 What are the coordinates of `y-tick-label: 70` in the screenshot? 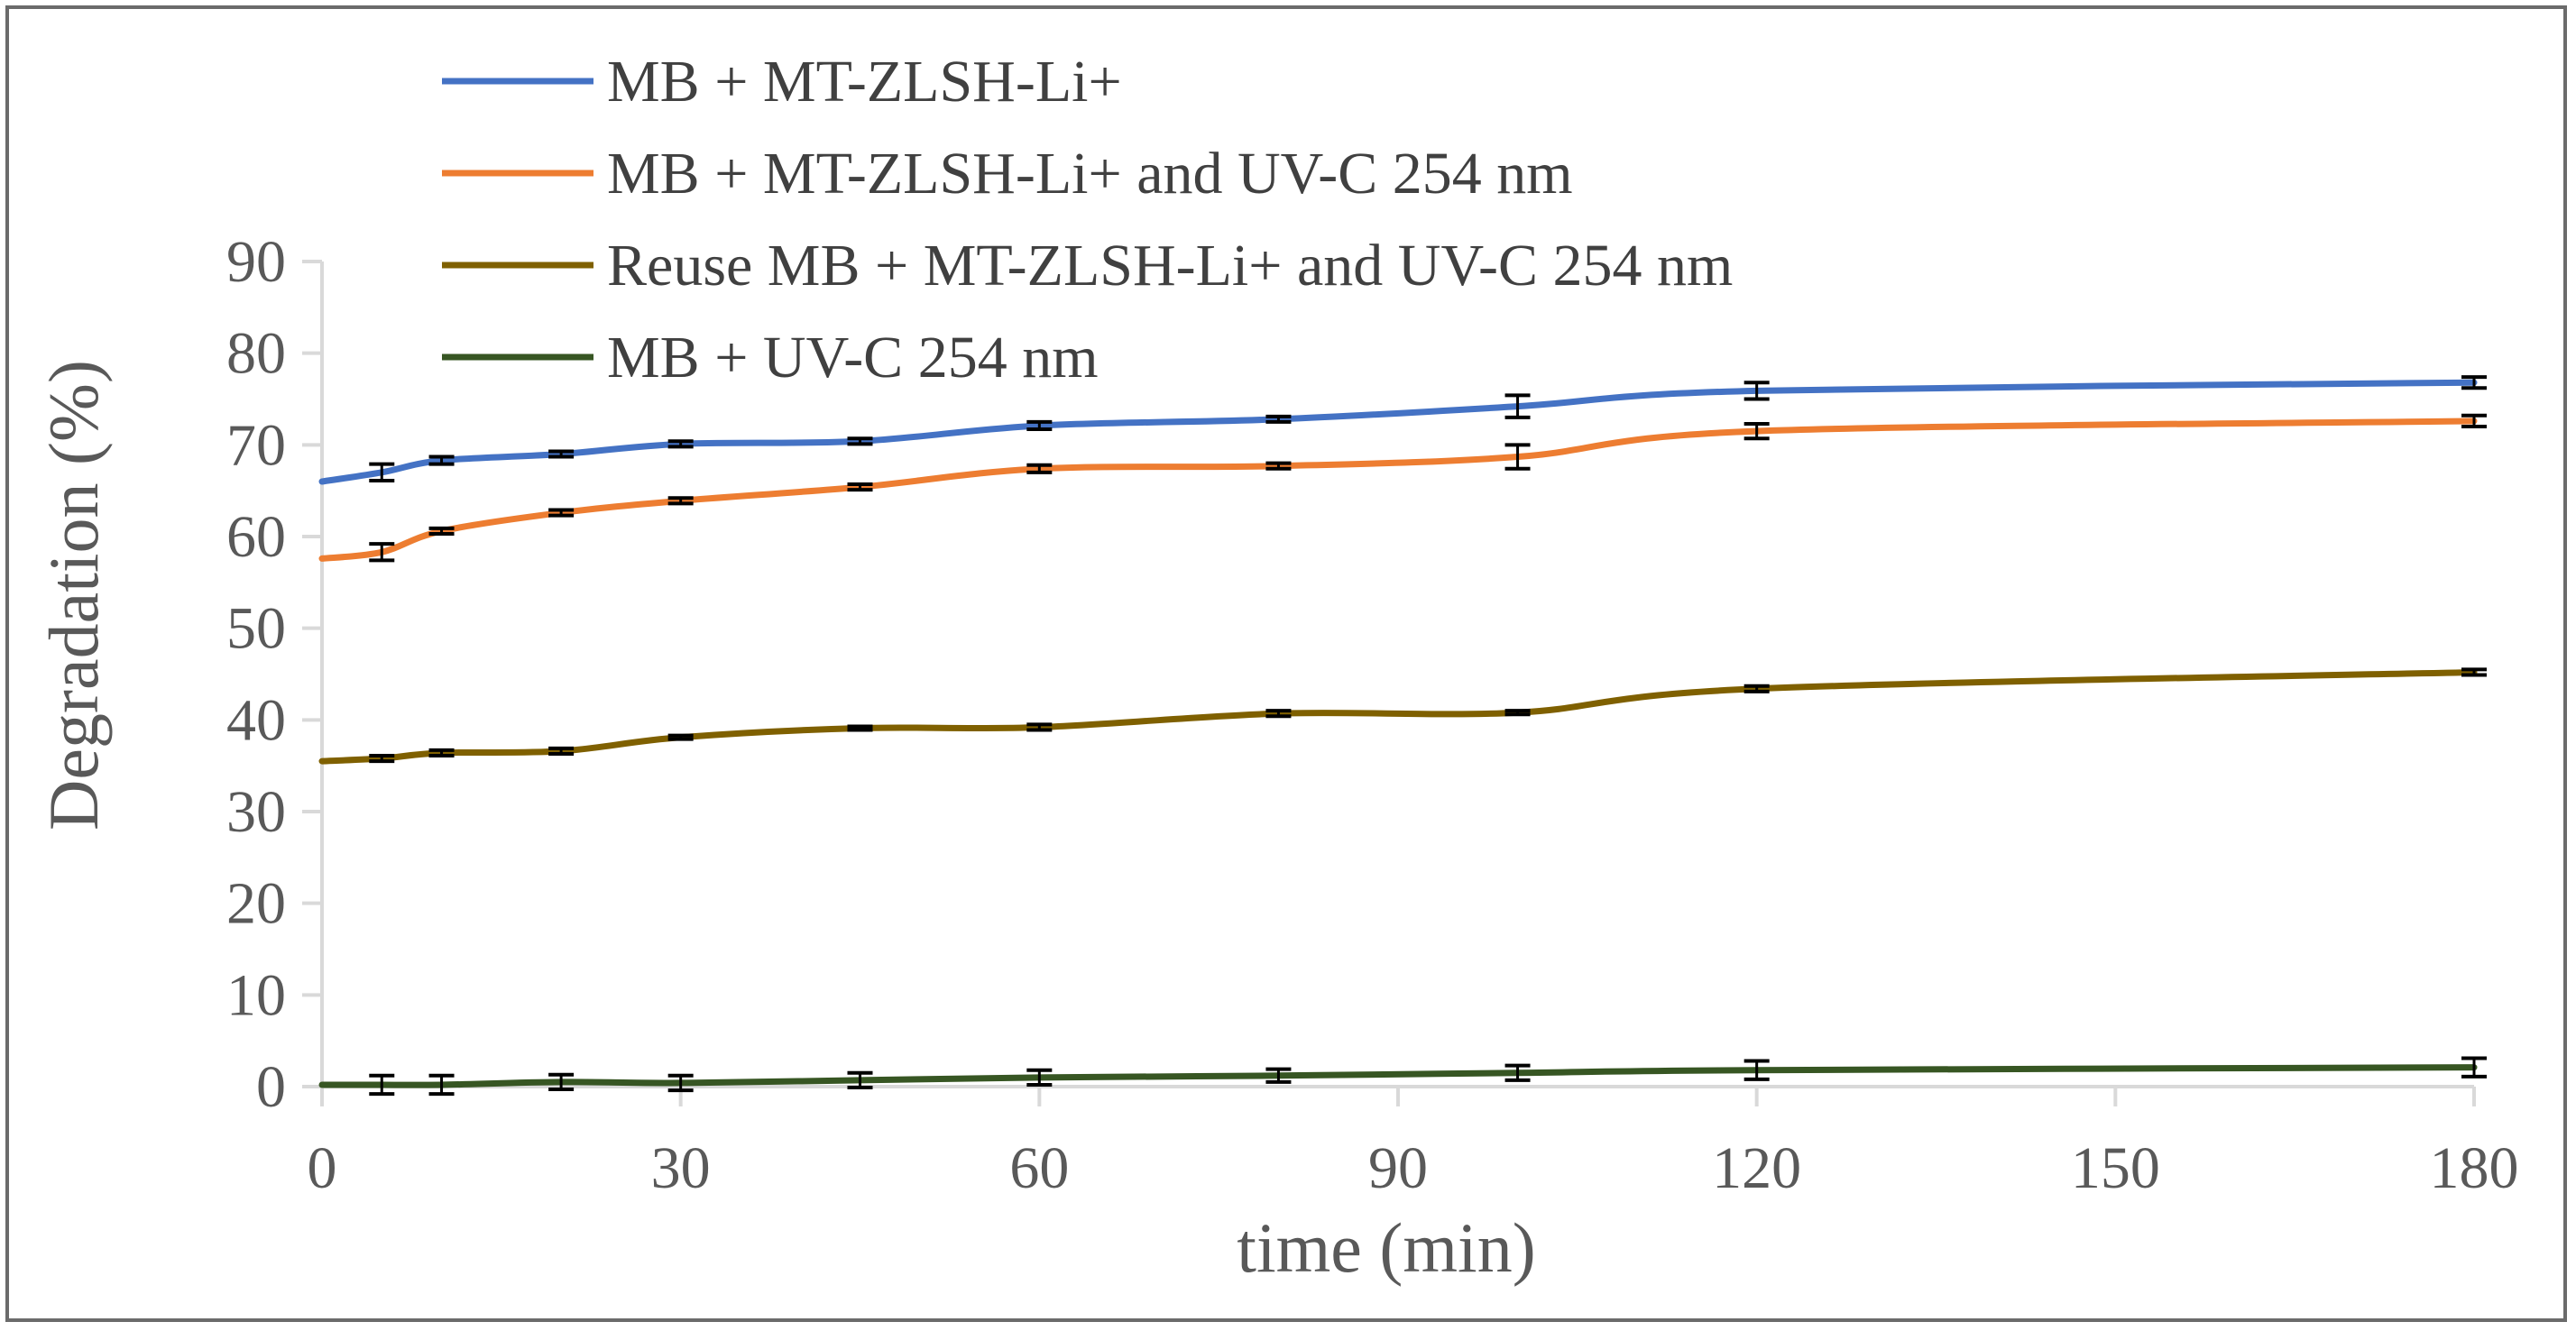 It's located at (256, 445).